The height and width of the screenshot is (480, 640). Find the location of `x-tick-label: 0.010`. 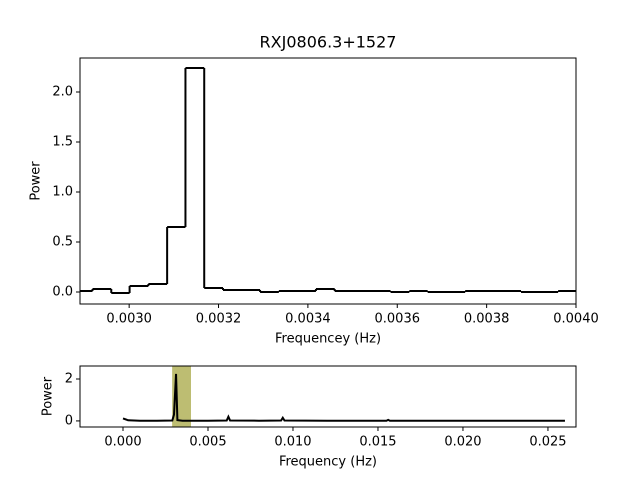

x-tick-label: 0.010 is located at coordinates (292, 442).